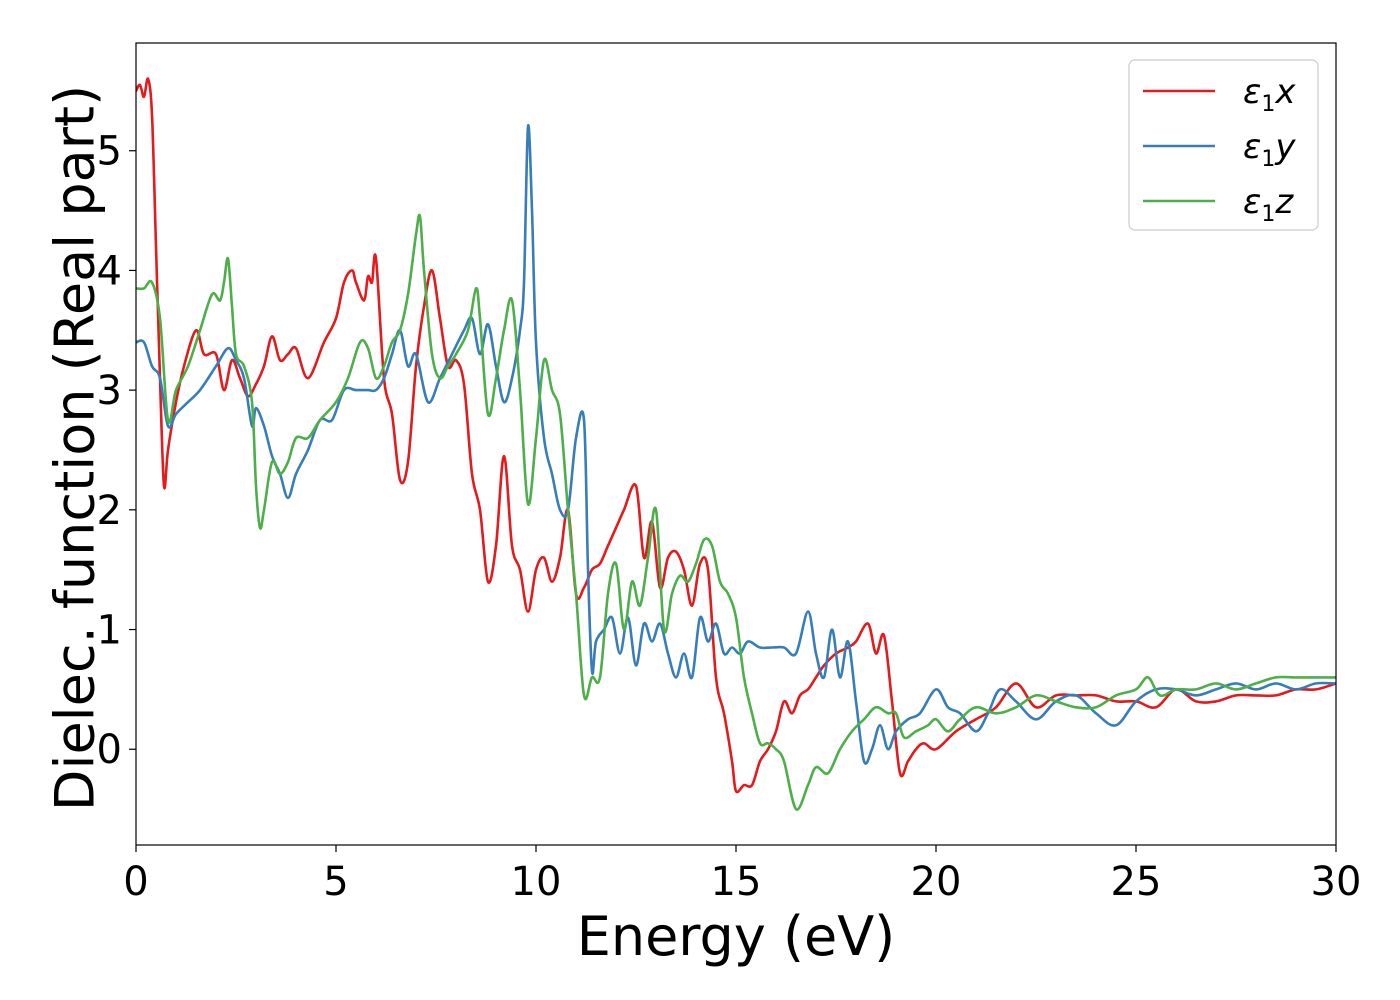 The width and height of the screenshot is (1400, 1000). Describe the element at coordinates (736, 882) in the screenshot. I see `x-tick-label: 15` at that location.